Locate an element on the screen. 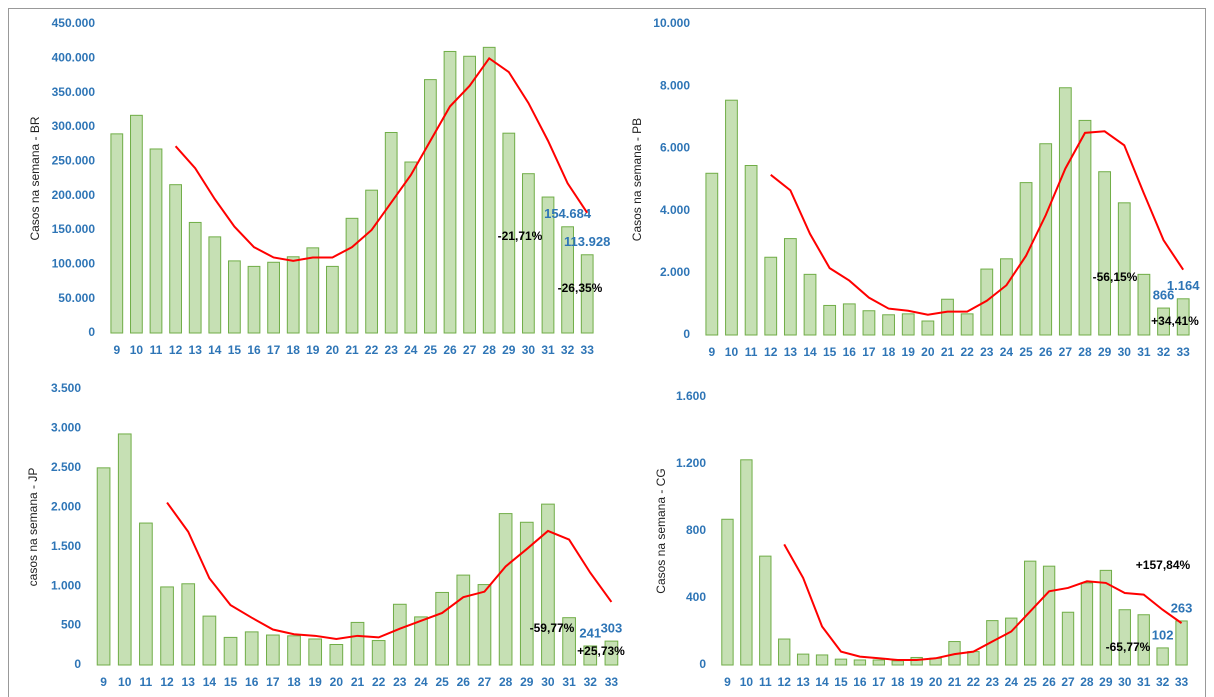  y-tick-label: 10.000 is located at coordinates (671, 23).